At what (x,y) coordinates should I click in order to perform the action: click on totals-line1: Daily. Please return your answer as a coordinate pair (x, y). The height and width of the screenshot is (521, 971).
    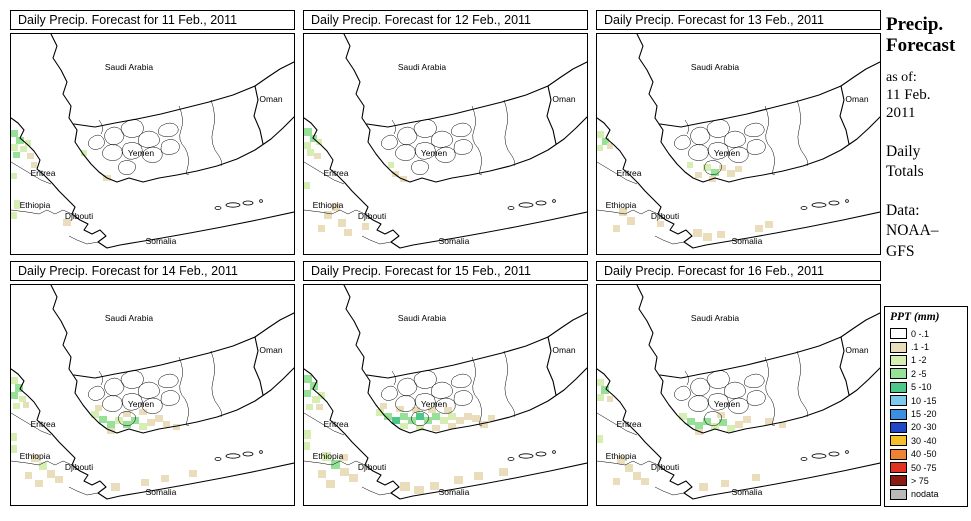
    Looking at the image, I should click on (903, 152).